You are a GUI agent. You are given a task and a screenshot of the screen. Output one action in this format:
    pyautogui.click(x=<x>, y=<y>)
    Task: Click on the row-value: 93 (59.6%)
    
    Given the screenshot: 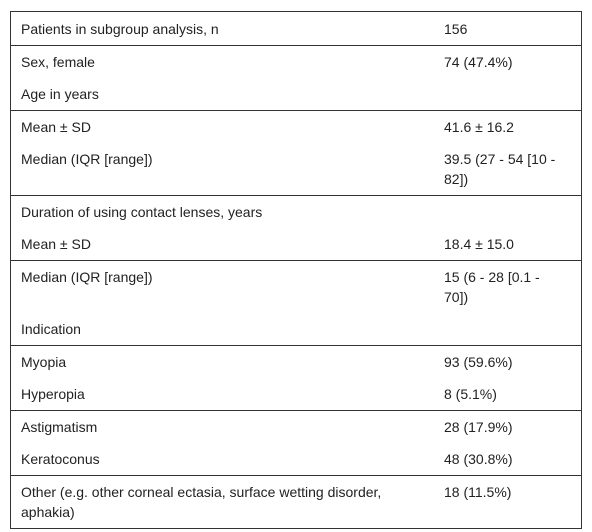 What is the action you would take?
    pyautogui.click(x=478, y=362)
    